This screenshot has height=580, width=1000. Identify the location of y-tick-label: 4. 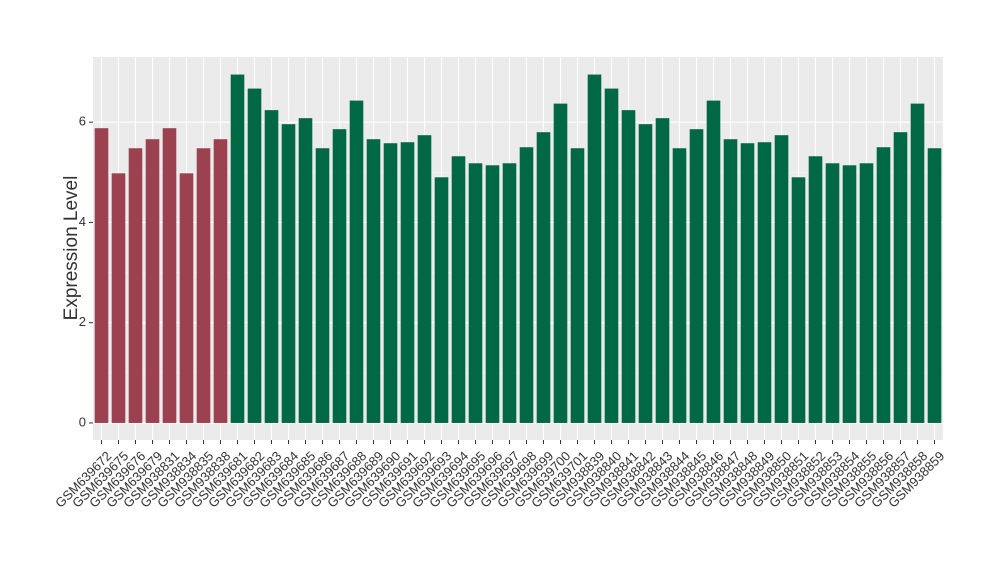
(82, 221).